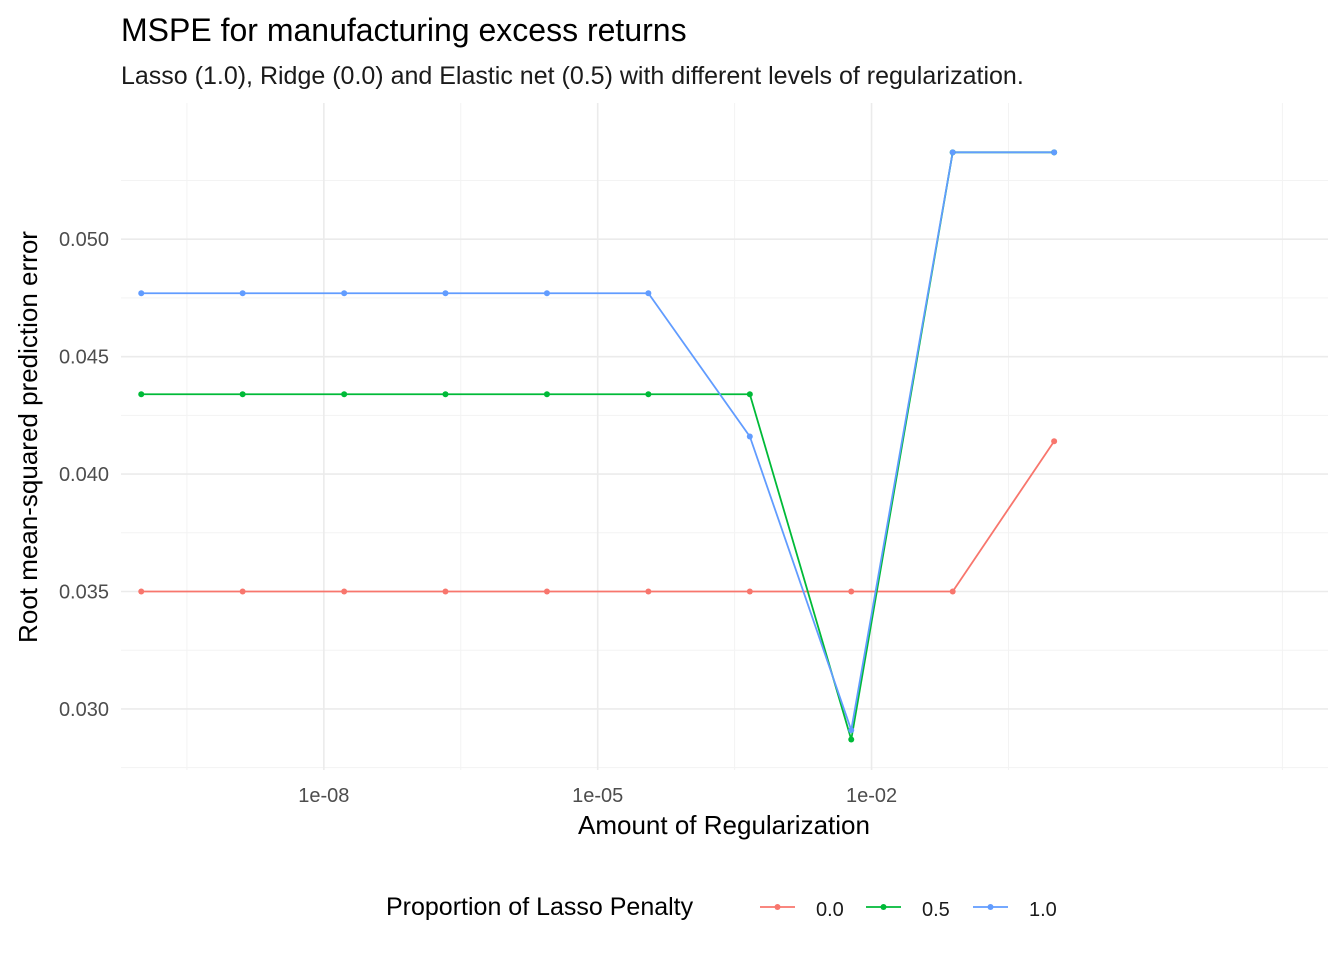 This screenshot has height=960, width=1344. Describe the element at coordinates (721, 907) in the screenshot. I see `legend: Proportion of Lasso Penalty 0.0 0.5 1.0` at that location.